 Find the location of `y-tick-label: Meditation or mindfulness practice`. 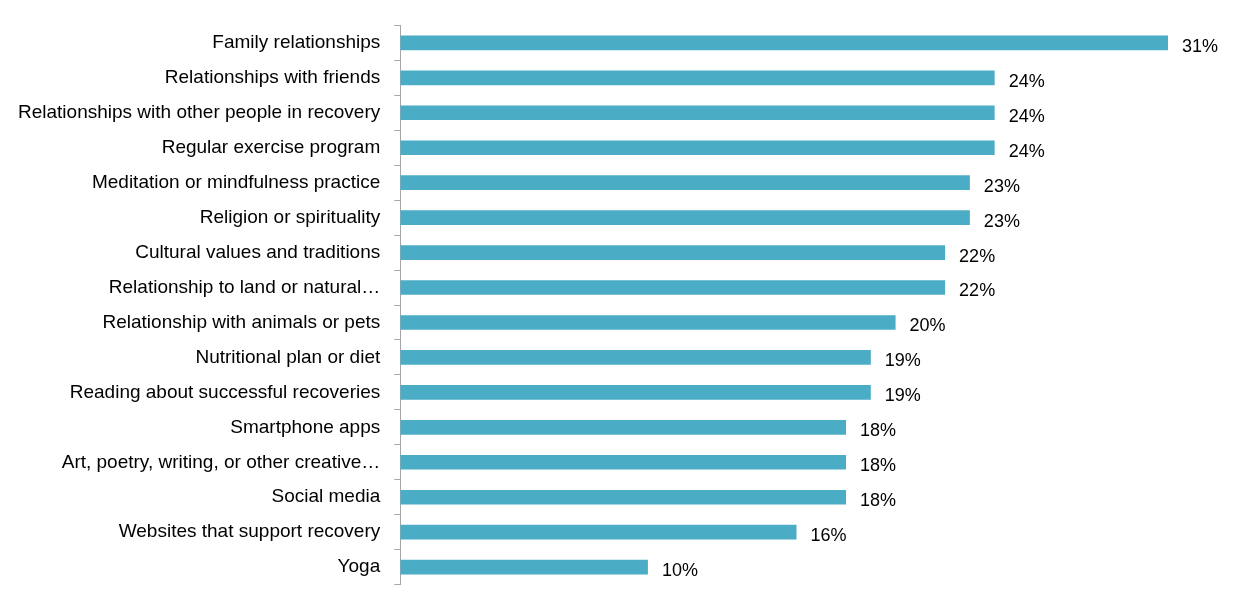

y-tick-label: Meditation or mindfulness practice is located at coordinates (236, 181).